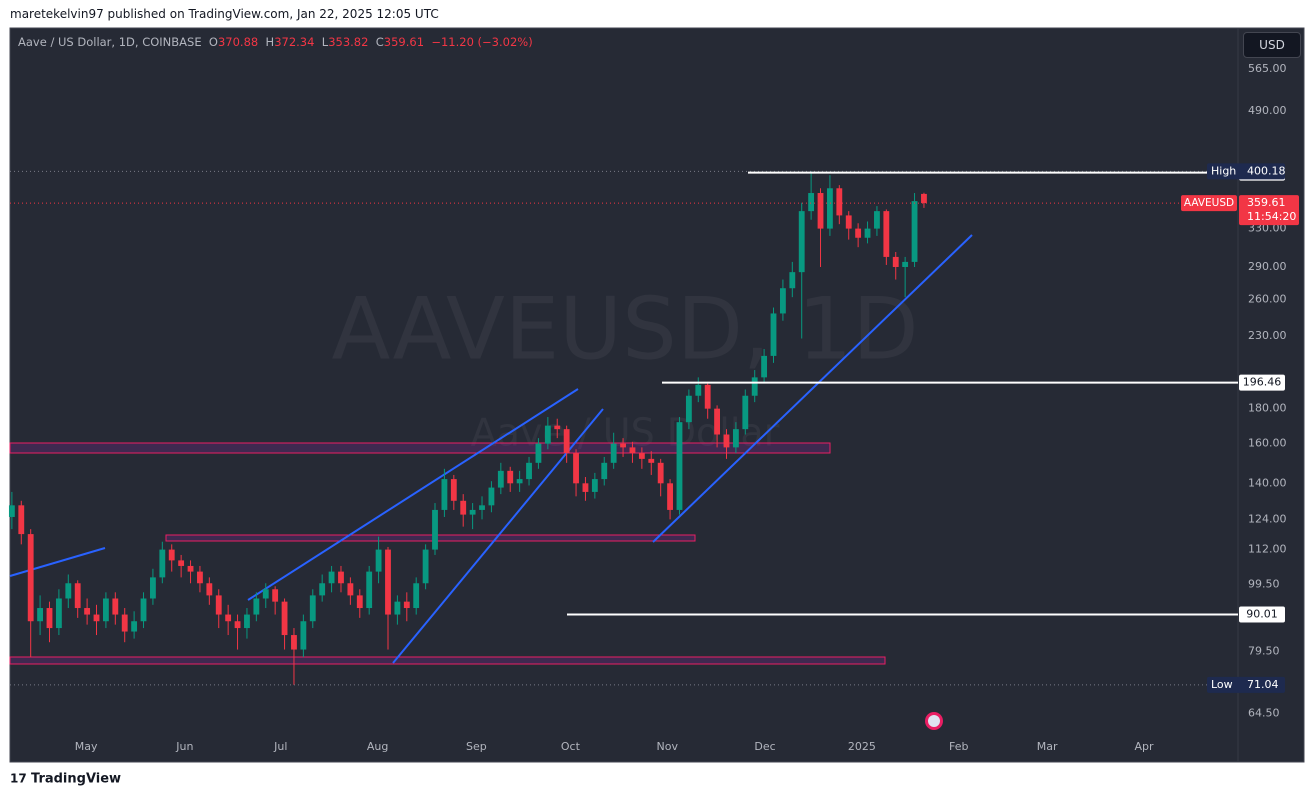  What do you see at coordinates (624, 329) in the screenshot?
I see `watermark: AAVEUSD, 1D` at bounding box center [624, 329].